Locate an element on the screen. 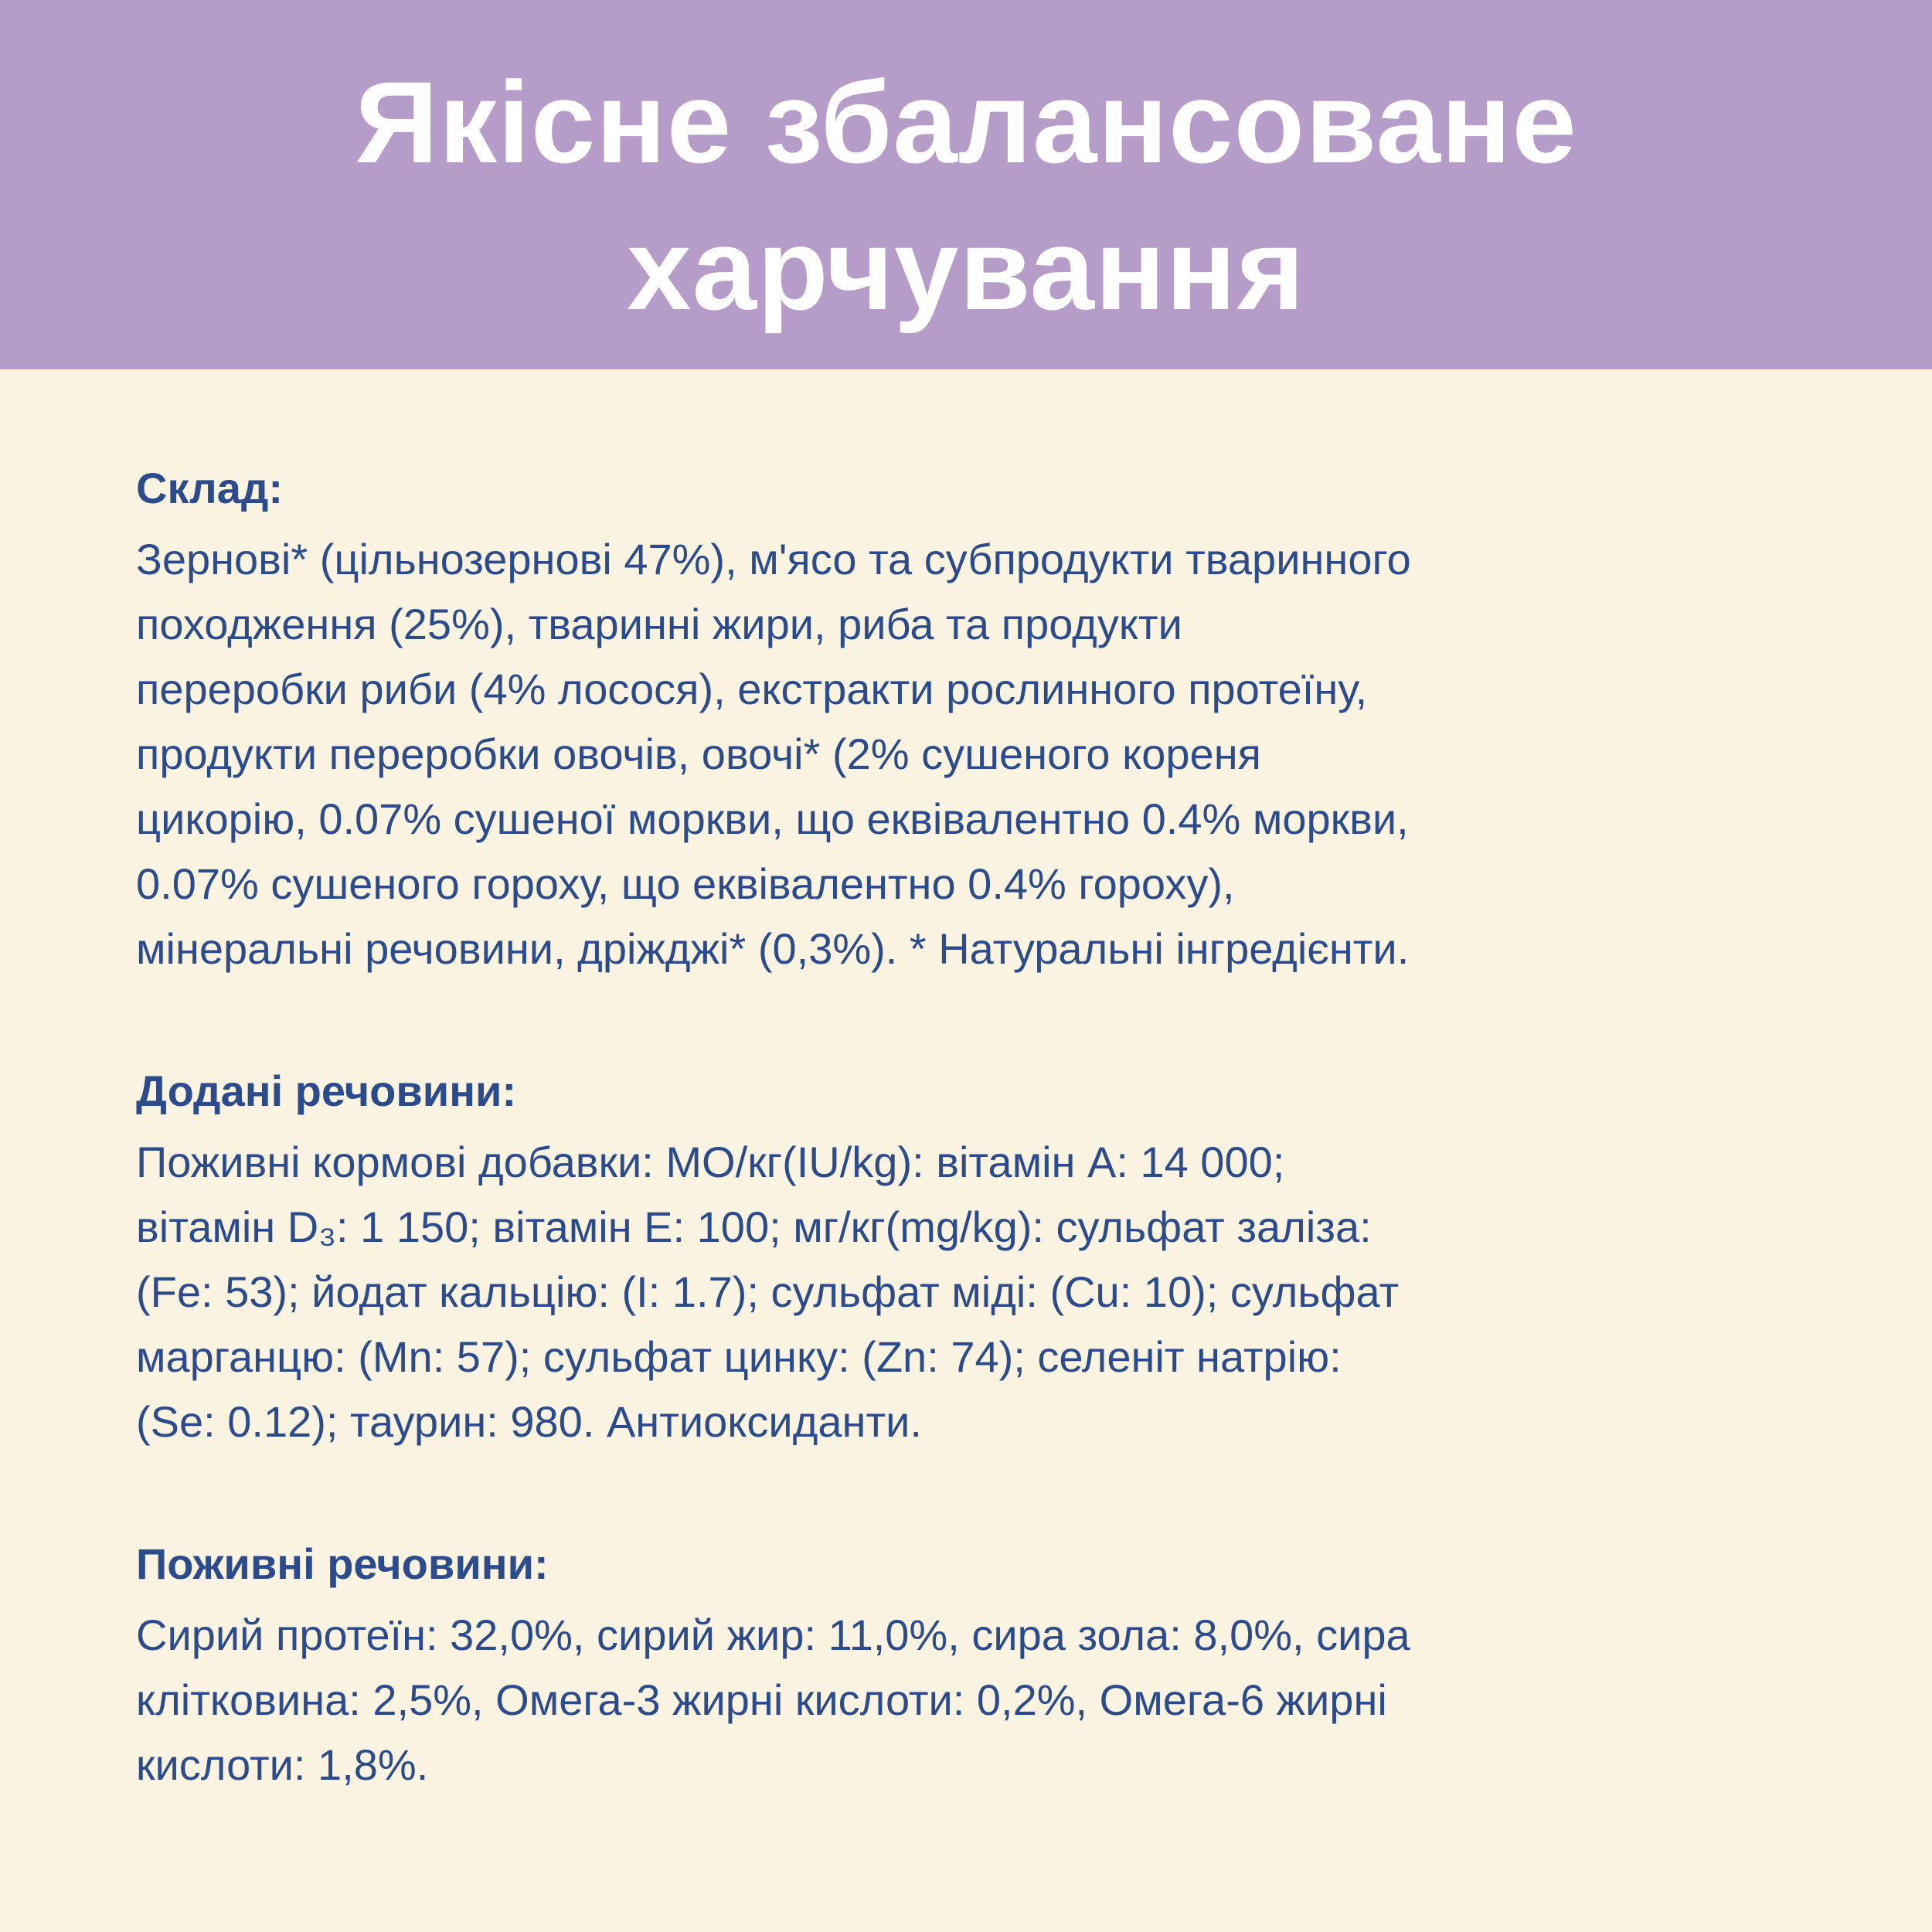 The image size is (1932, 1932). nutrients-heading: Поживні речовини: is located at coordinates (342, 1563).